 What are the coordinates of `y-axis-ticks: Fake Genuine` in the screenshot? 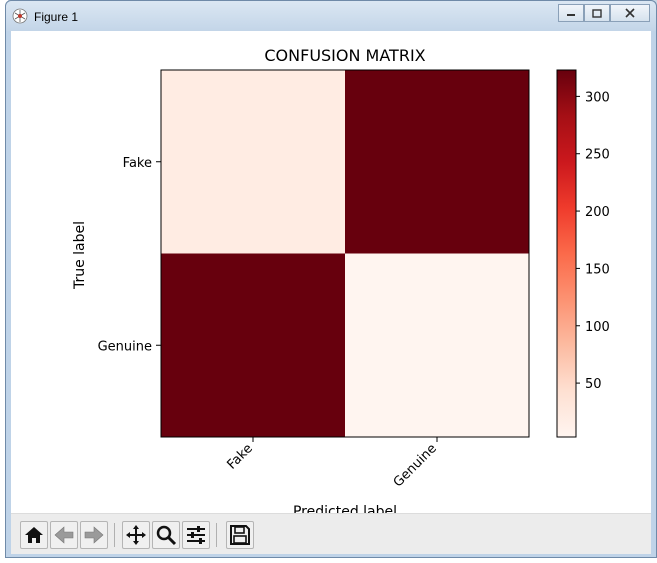 It's located at (129, 255).